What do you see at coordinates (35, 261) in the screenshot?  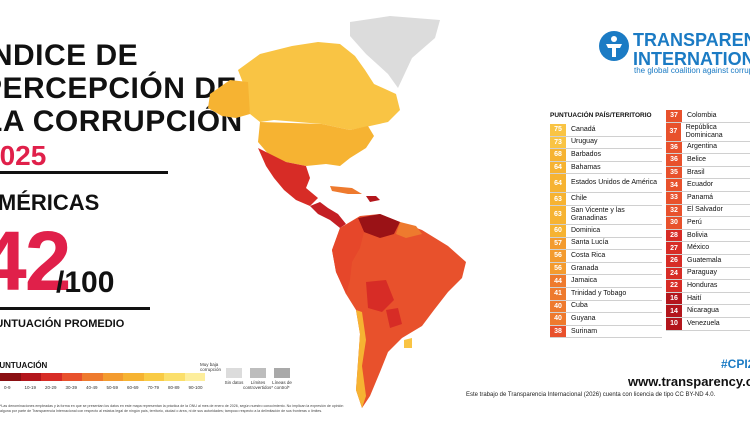 I see `region-score: 42` at bounding box center [35, 261].